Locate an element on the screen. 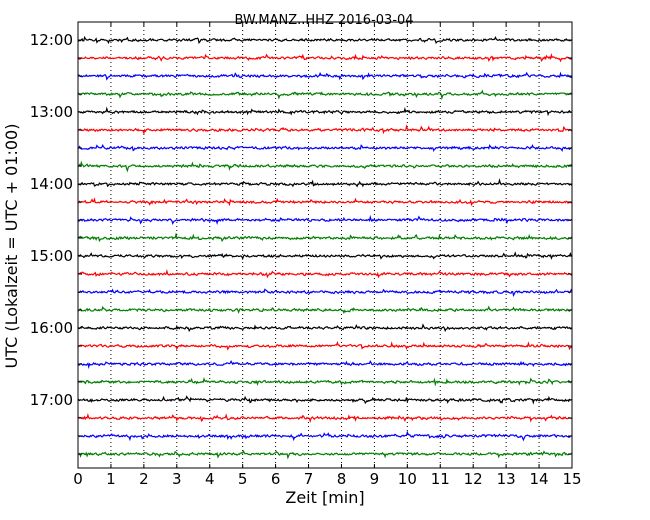 The width and height of the screenshot is (650, 520). y-tick-label: 17:00 is located at coordinates (51, 400).